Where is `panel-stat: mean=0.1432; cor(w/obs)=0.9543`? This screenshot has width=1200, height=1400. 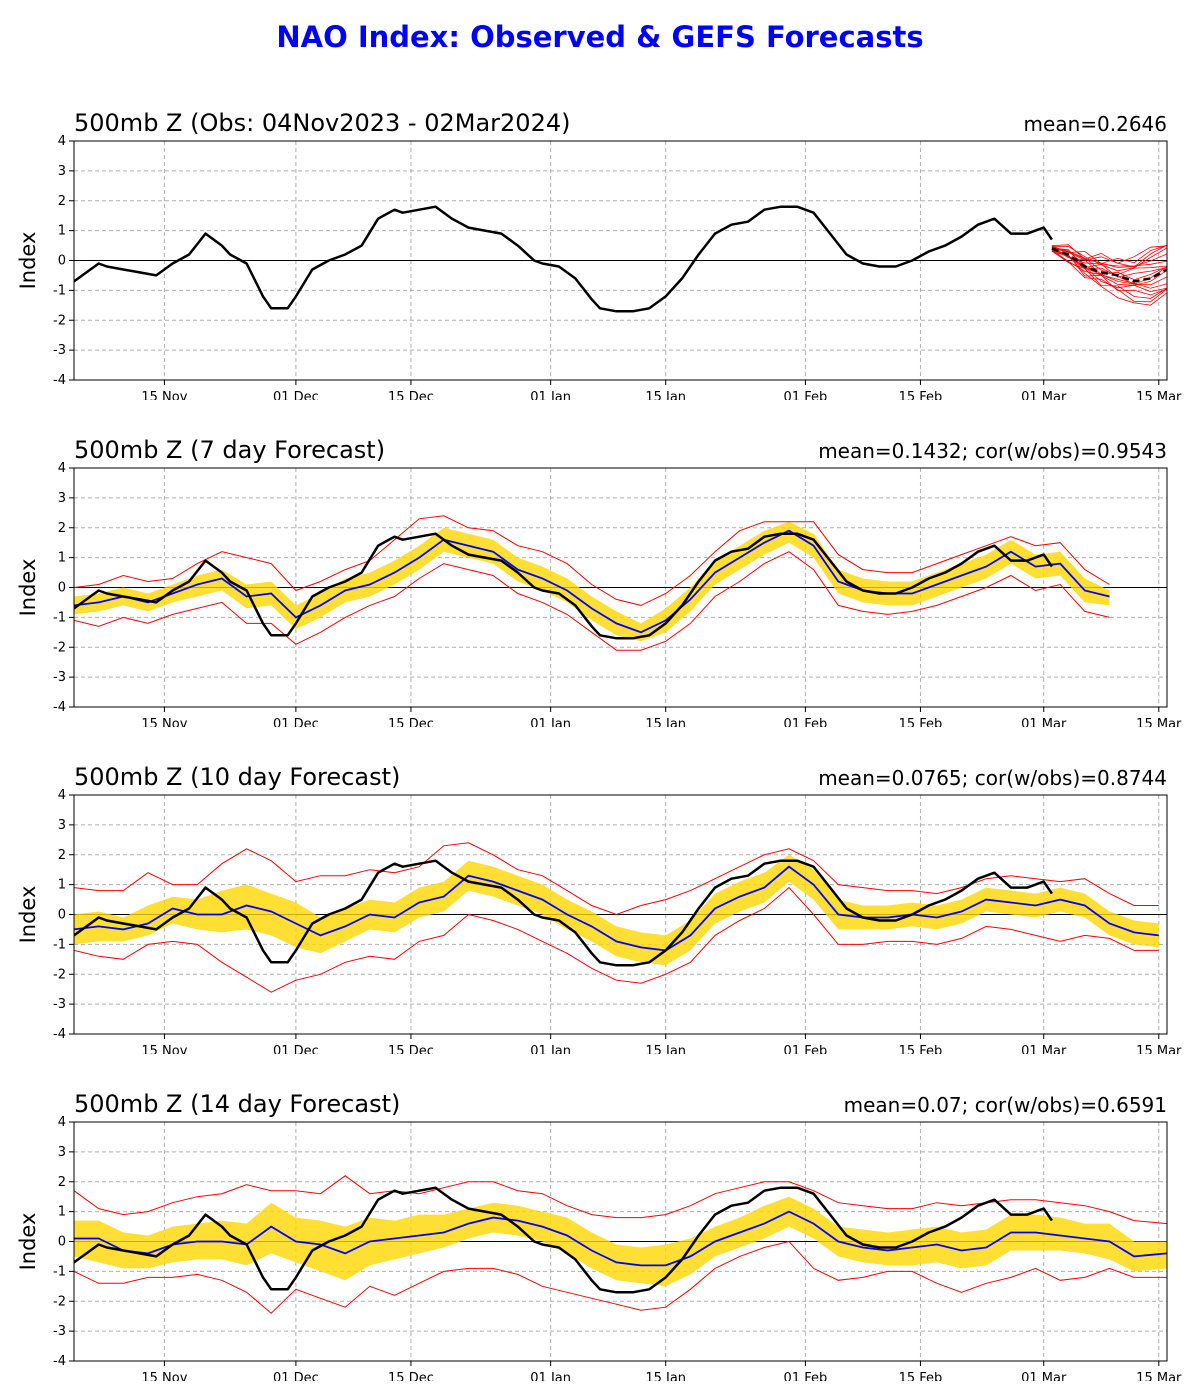 panel-stat: mean=0.1432; cor(w/obs)=0.9543 is located at coordinates (992, 451).